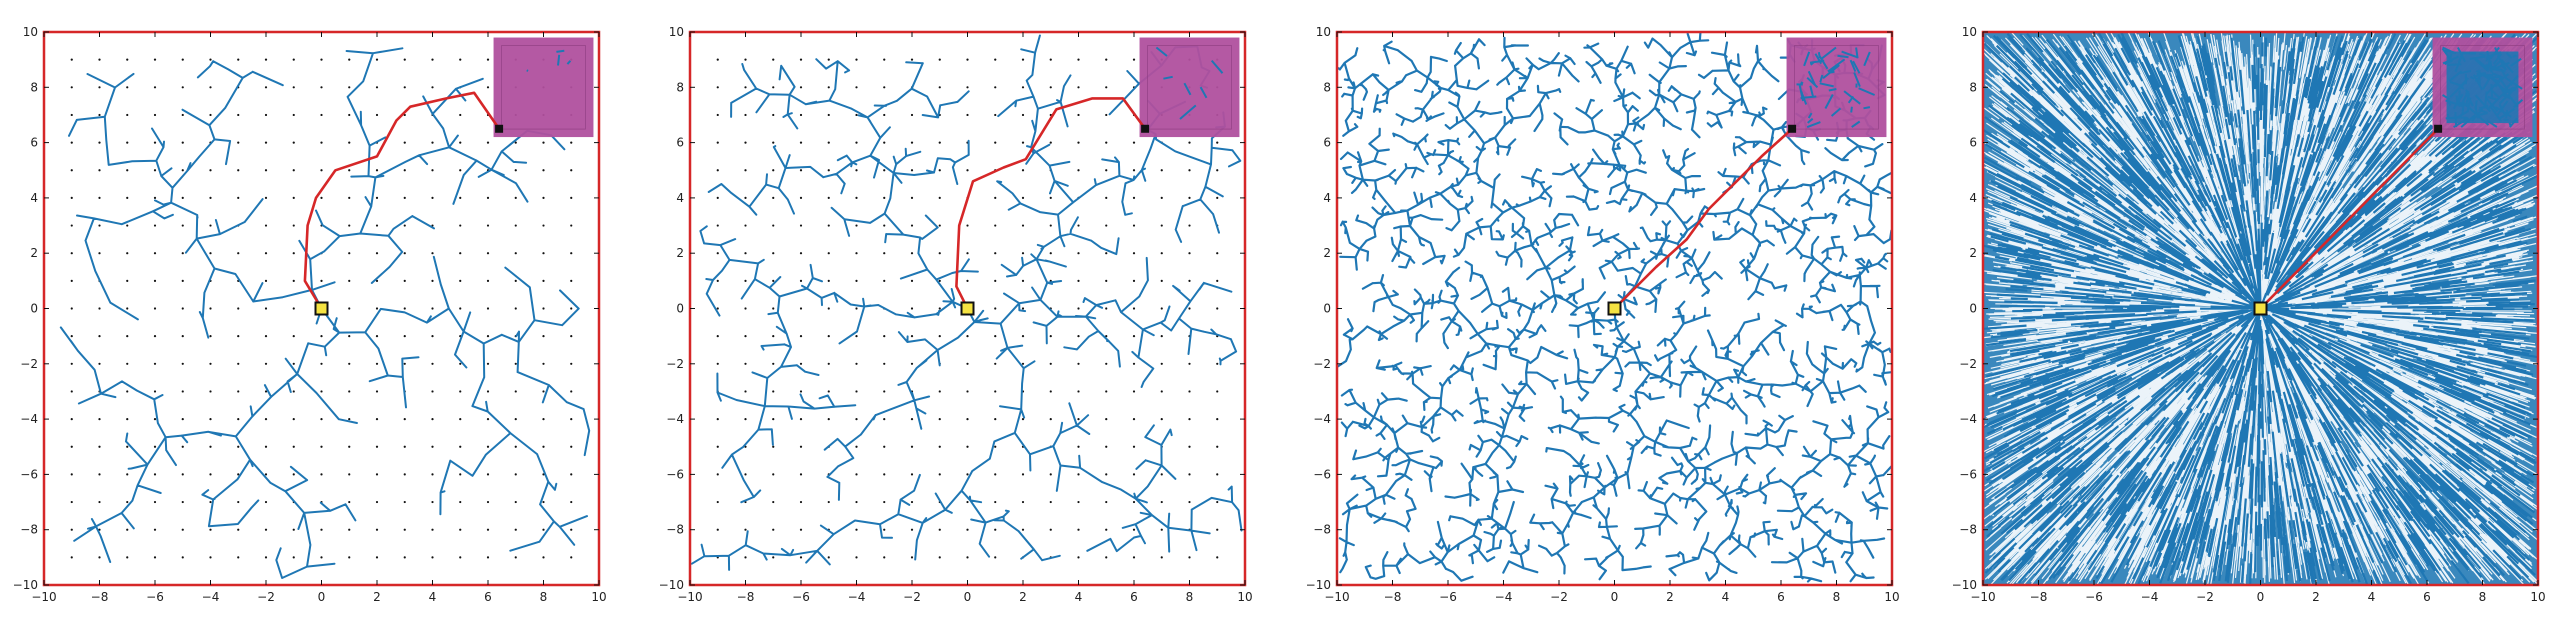 Image resolution: width=2562 pixels, height=619 pixels. What do you see at coordinates (1322, 474) in the screenshot?
I see `y-tick-label: −6` at bounding box center [1322, 474].